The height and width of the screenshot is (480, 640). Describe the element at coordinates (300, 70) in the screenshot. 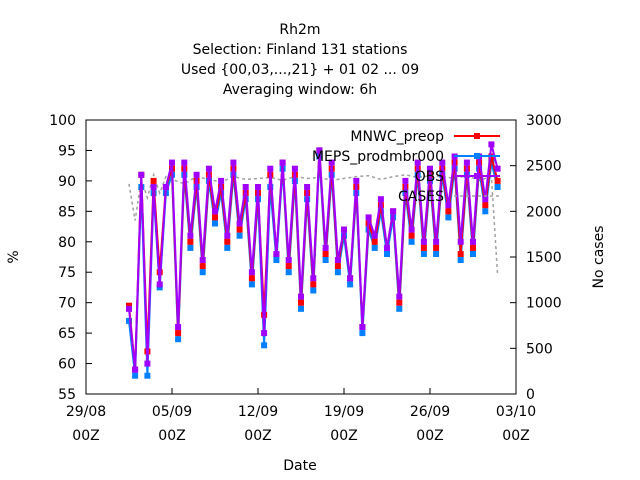

I see `title-line-3: Used {00,03,...,21} + 01 02 ... 09` at that location.